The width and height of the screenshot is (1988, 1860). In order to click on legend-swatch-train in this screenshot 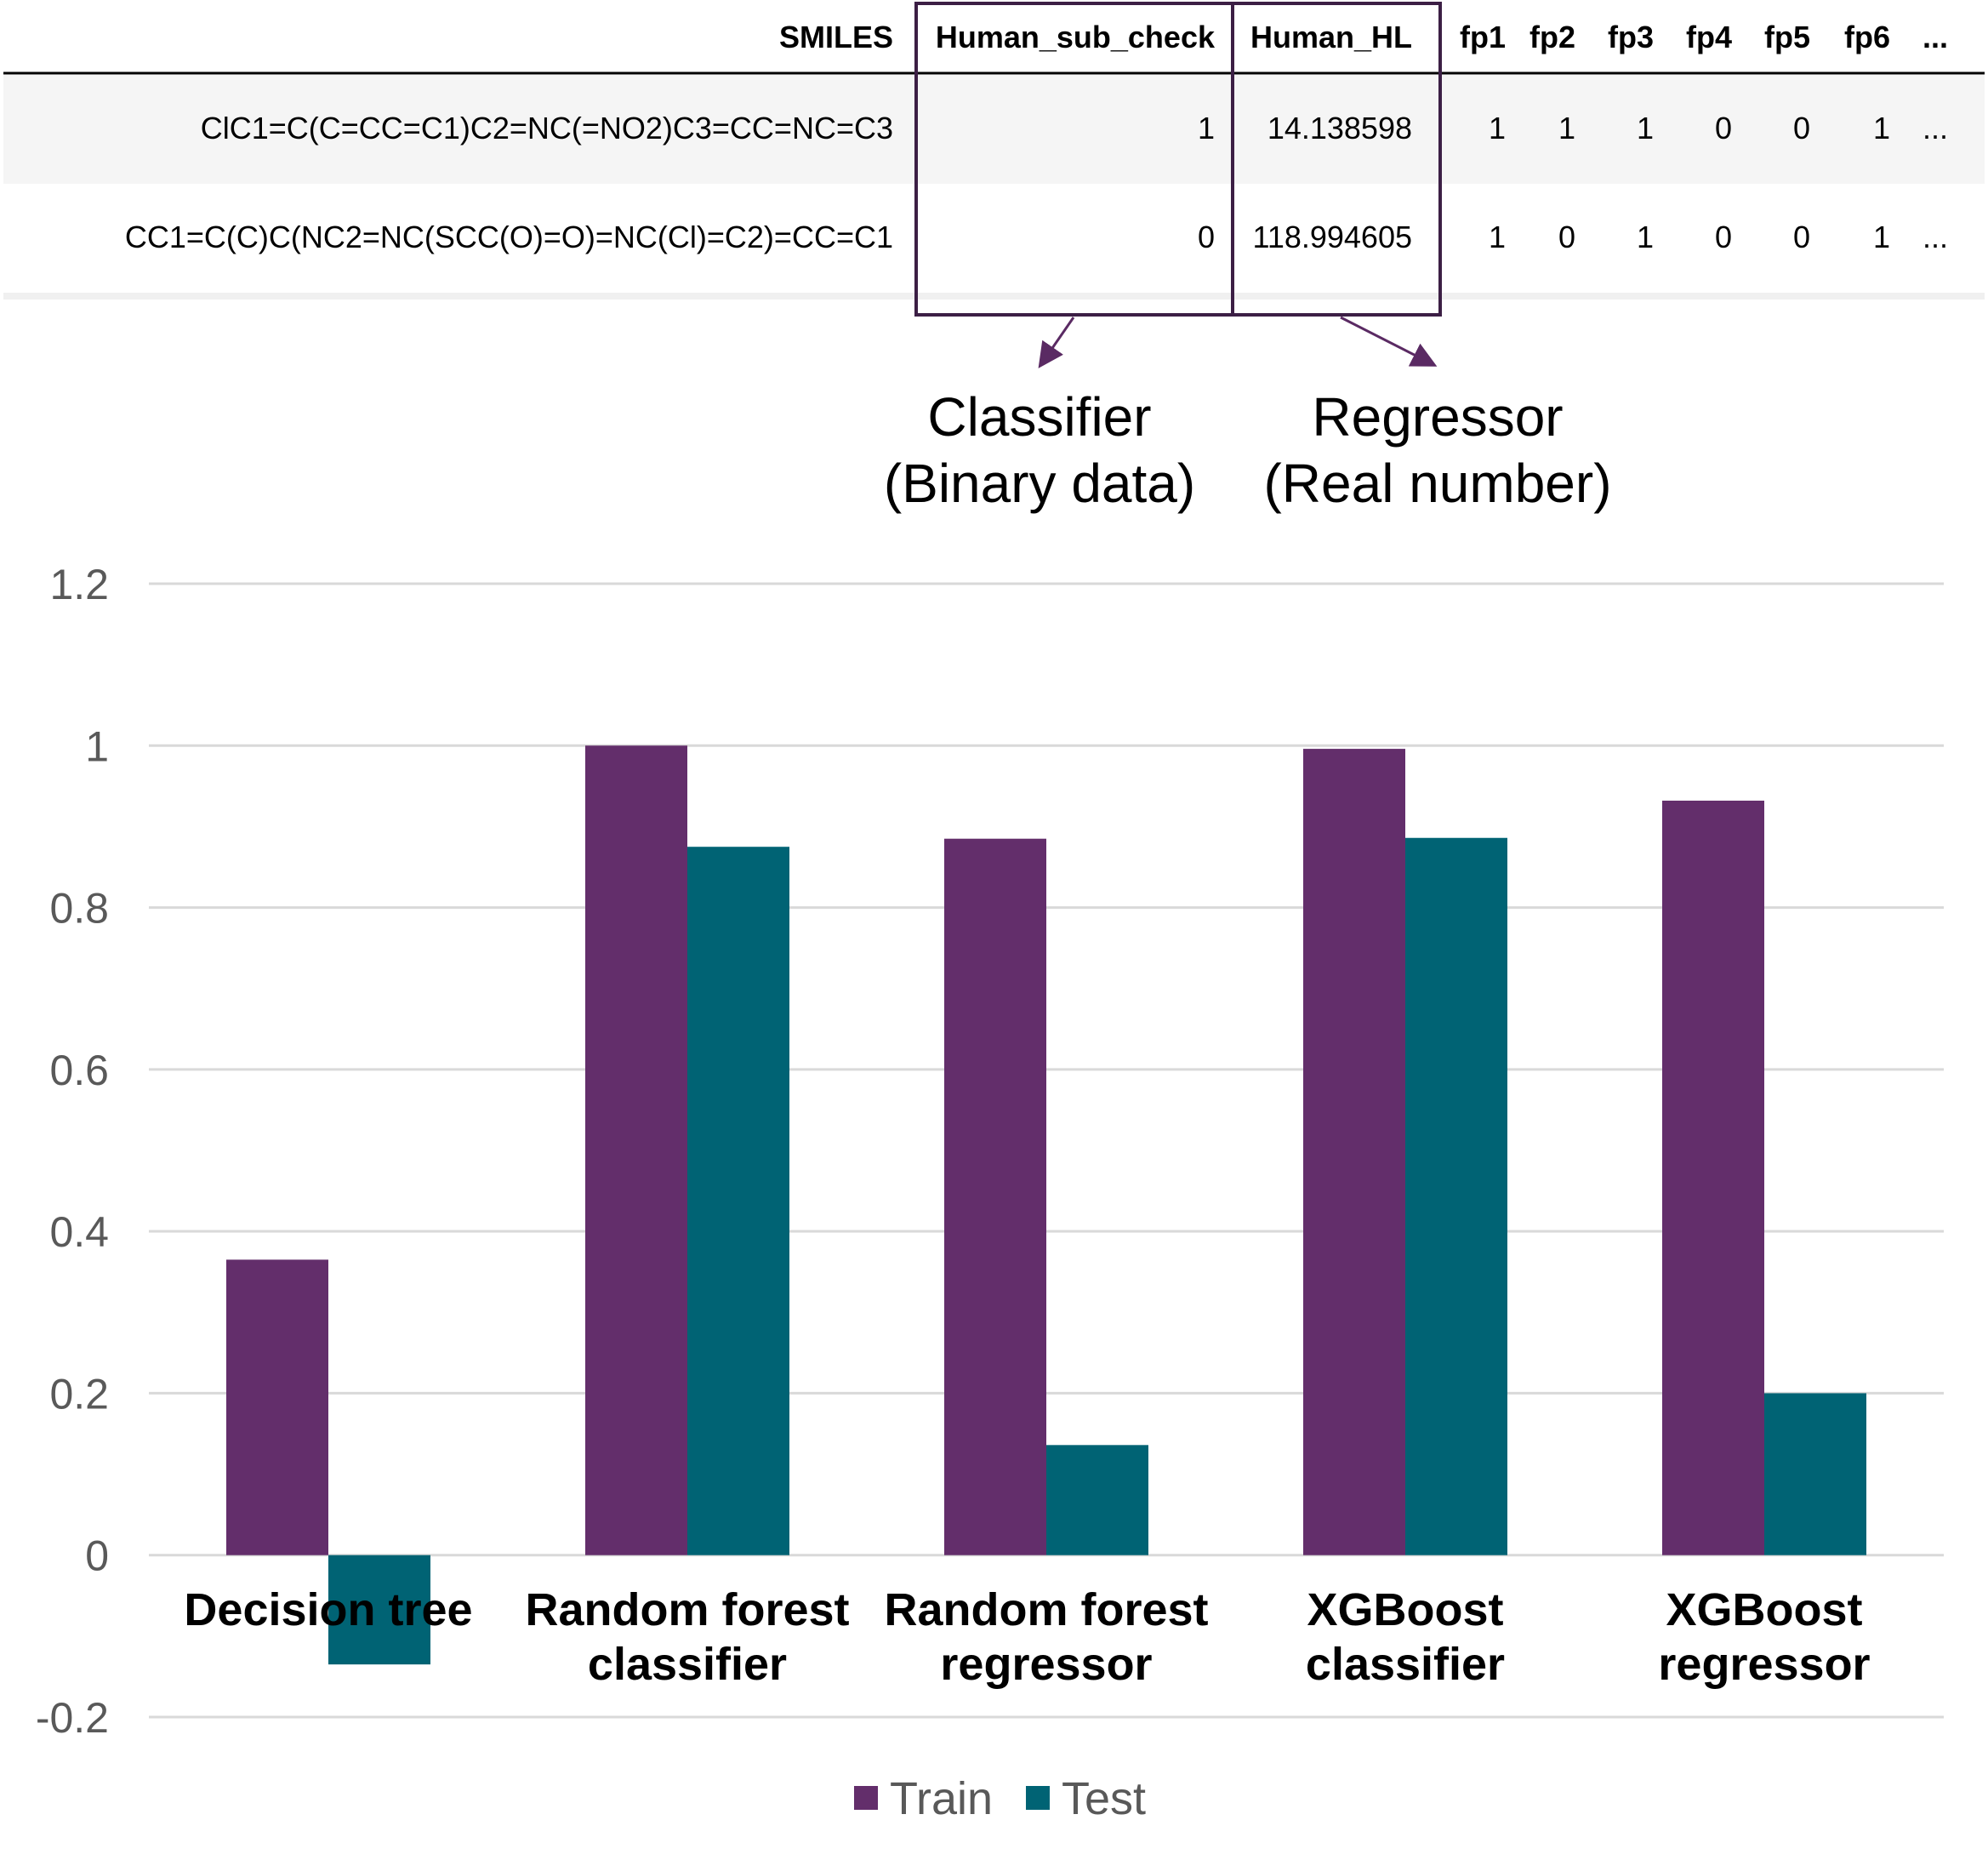, I will do `click(866, 1798)`.